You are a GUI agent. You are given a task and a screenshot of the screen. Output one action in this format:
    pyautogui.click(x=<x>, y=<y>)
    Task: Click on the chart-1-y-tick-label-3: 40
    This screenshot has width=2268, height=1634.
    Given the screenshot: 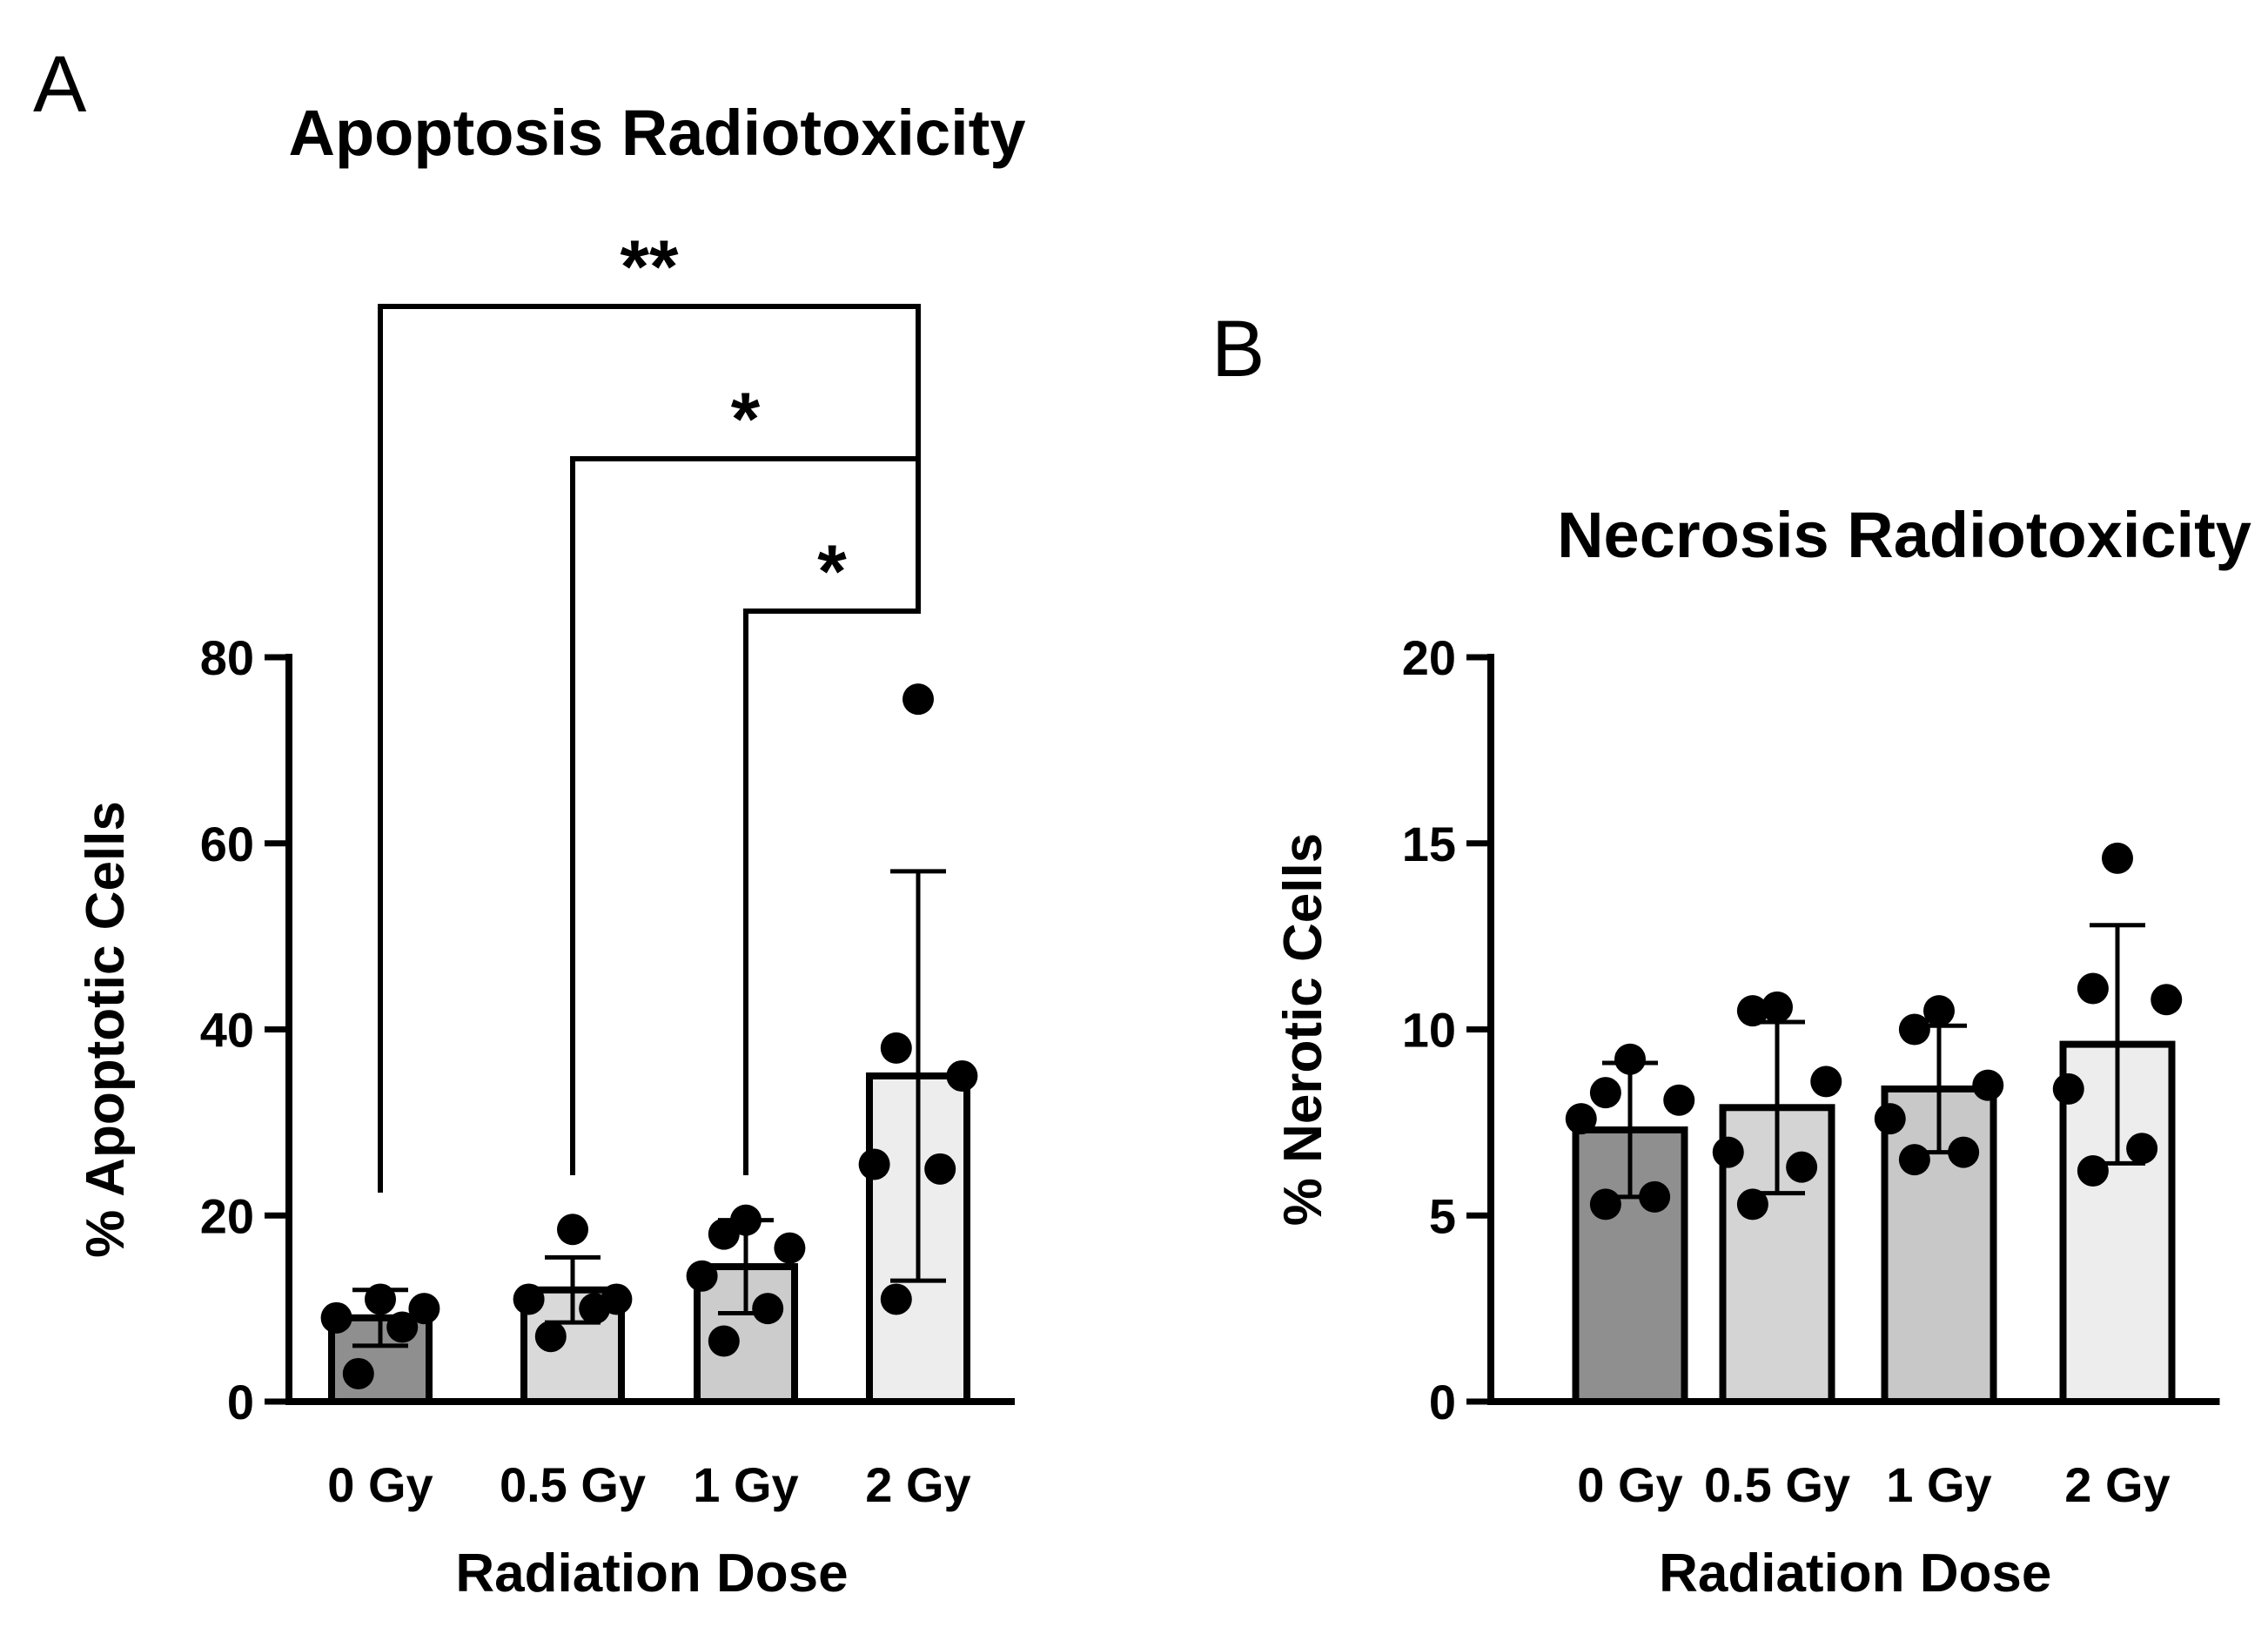 What is the action you would take?
    pyautogui.click(x=227, y=1030)
    